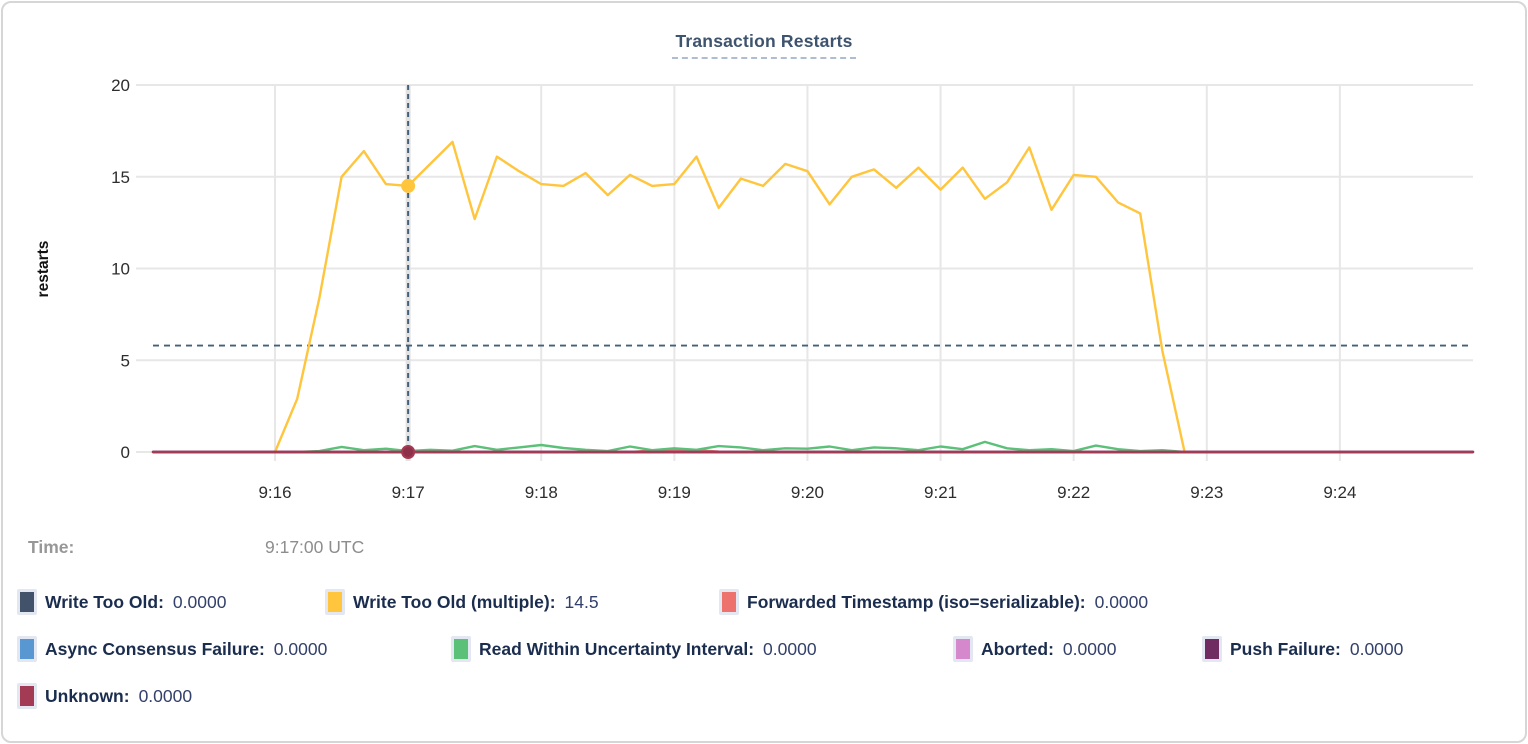  What do you see at coordinates (274, 492) in the screenshot?
I see `x-tick-label: 9:16` at bounding box center [274, 492].